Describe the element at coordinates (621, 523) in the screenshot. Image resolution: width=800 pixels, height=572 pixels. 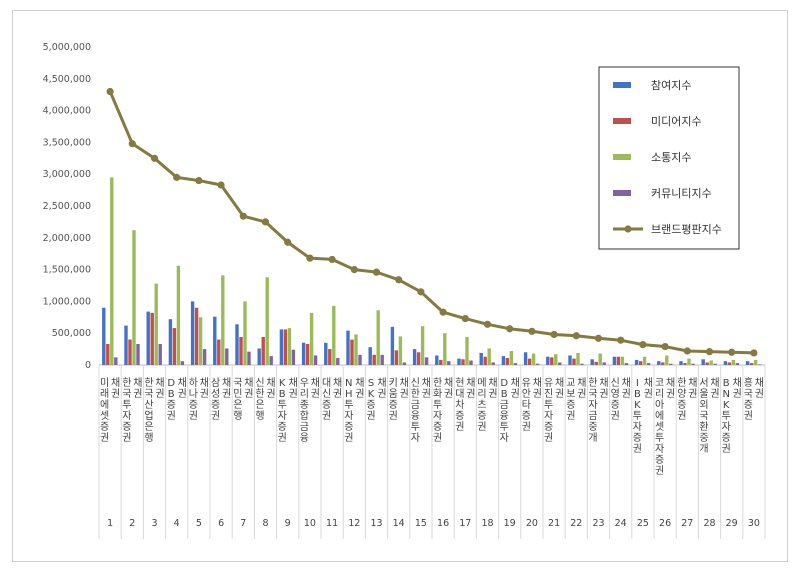
I see `category-number: 24` at that location.